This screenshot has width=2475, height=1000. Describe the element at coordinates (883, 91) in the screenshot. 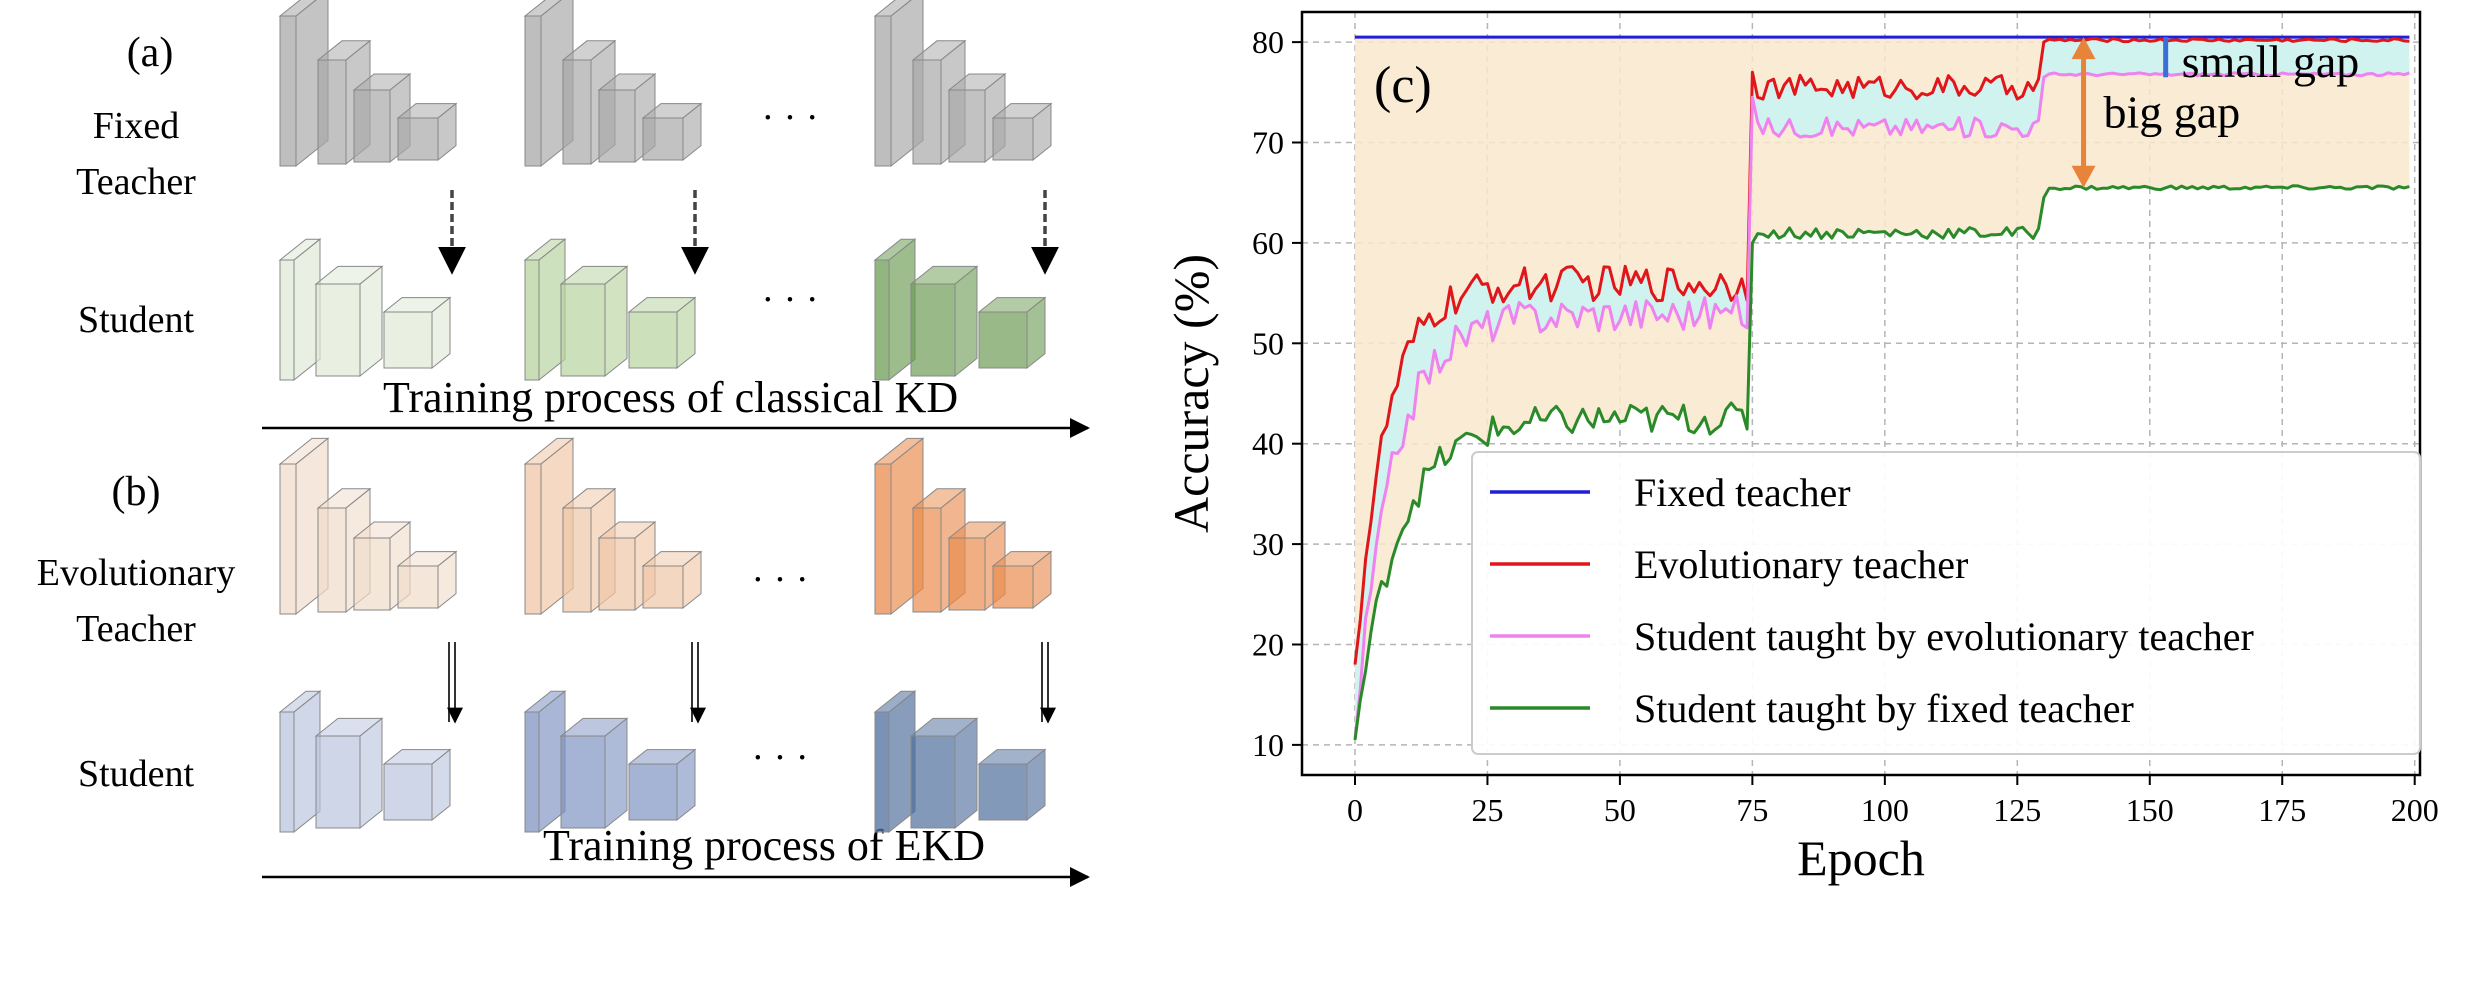

I see `teacher-a-3-layer-1-front` at that location.